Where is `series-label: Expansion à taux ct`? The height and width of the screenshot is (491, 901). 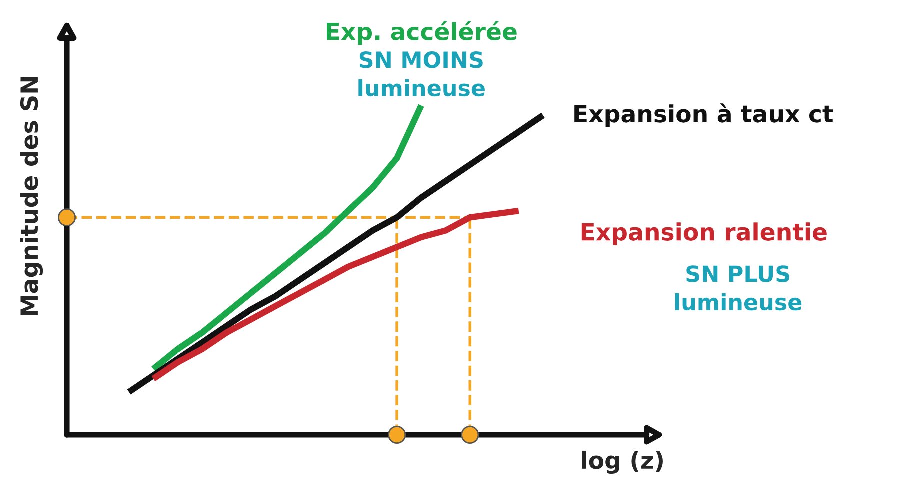
series-label: Expansion à taux ct is located at coordinates (704, 116).